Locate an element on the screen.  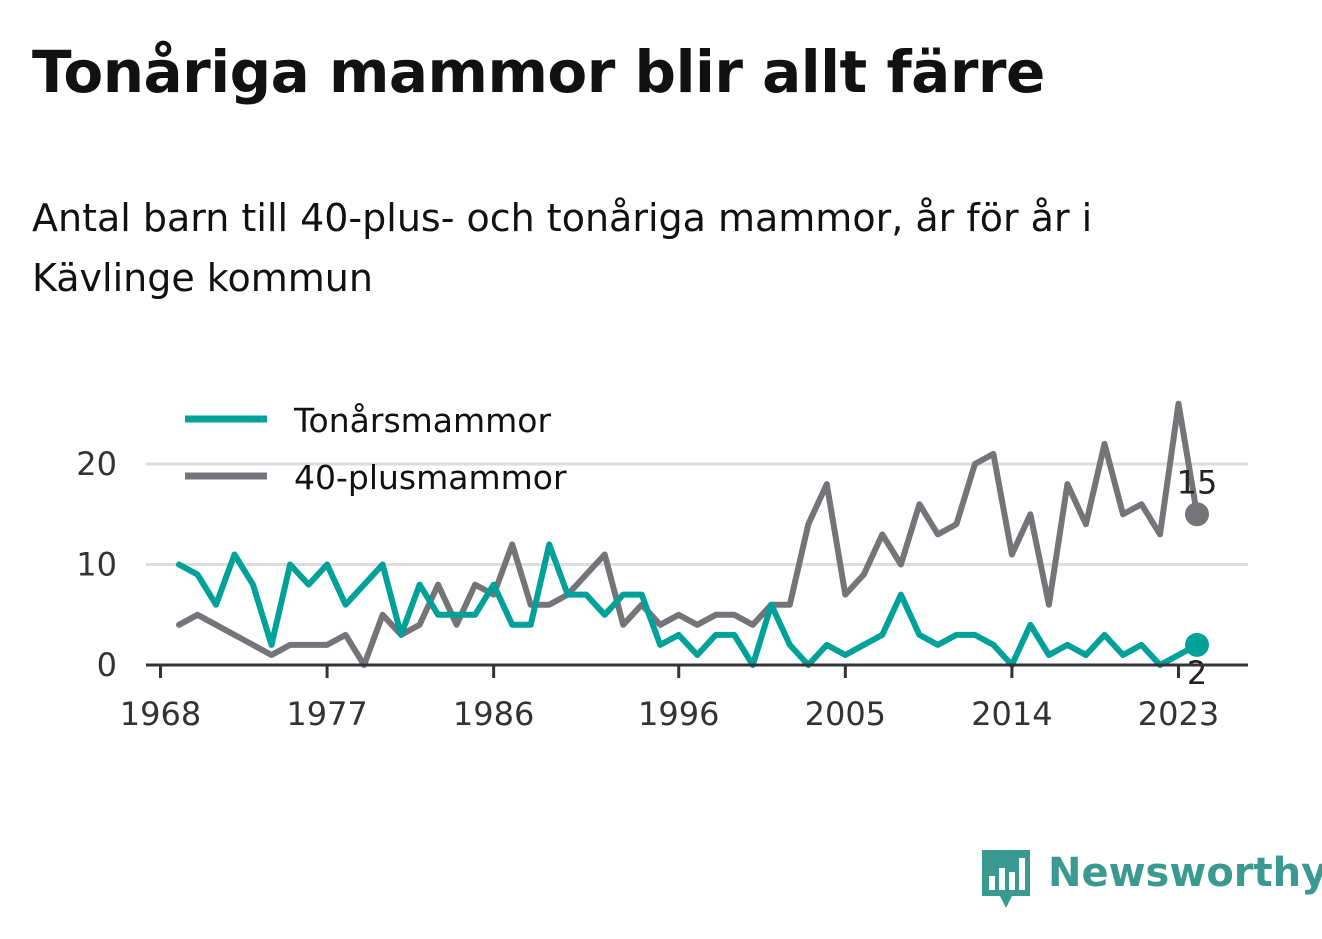
y-axis: 0 10 20 is located at coordinates (96, 564).